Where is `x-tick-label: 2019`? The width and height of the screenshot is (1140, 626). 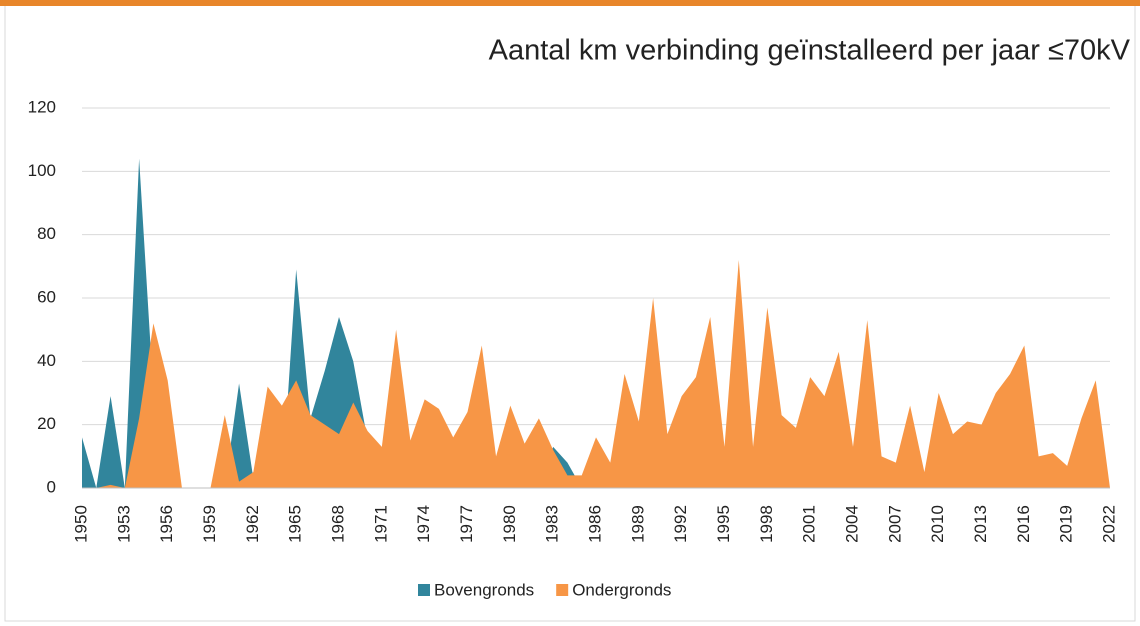
x-tick-label: 2019 is located at coordinates (1066, 524).